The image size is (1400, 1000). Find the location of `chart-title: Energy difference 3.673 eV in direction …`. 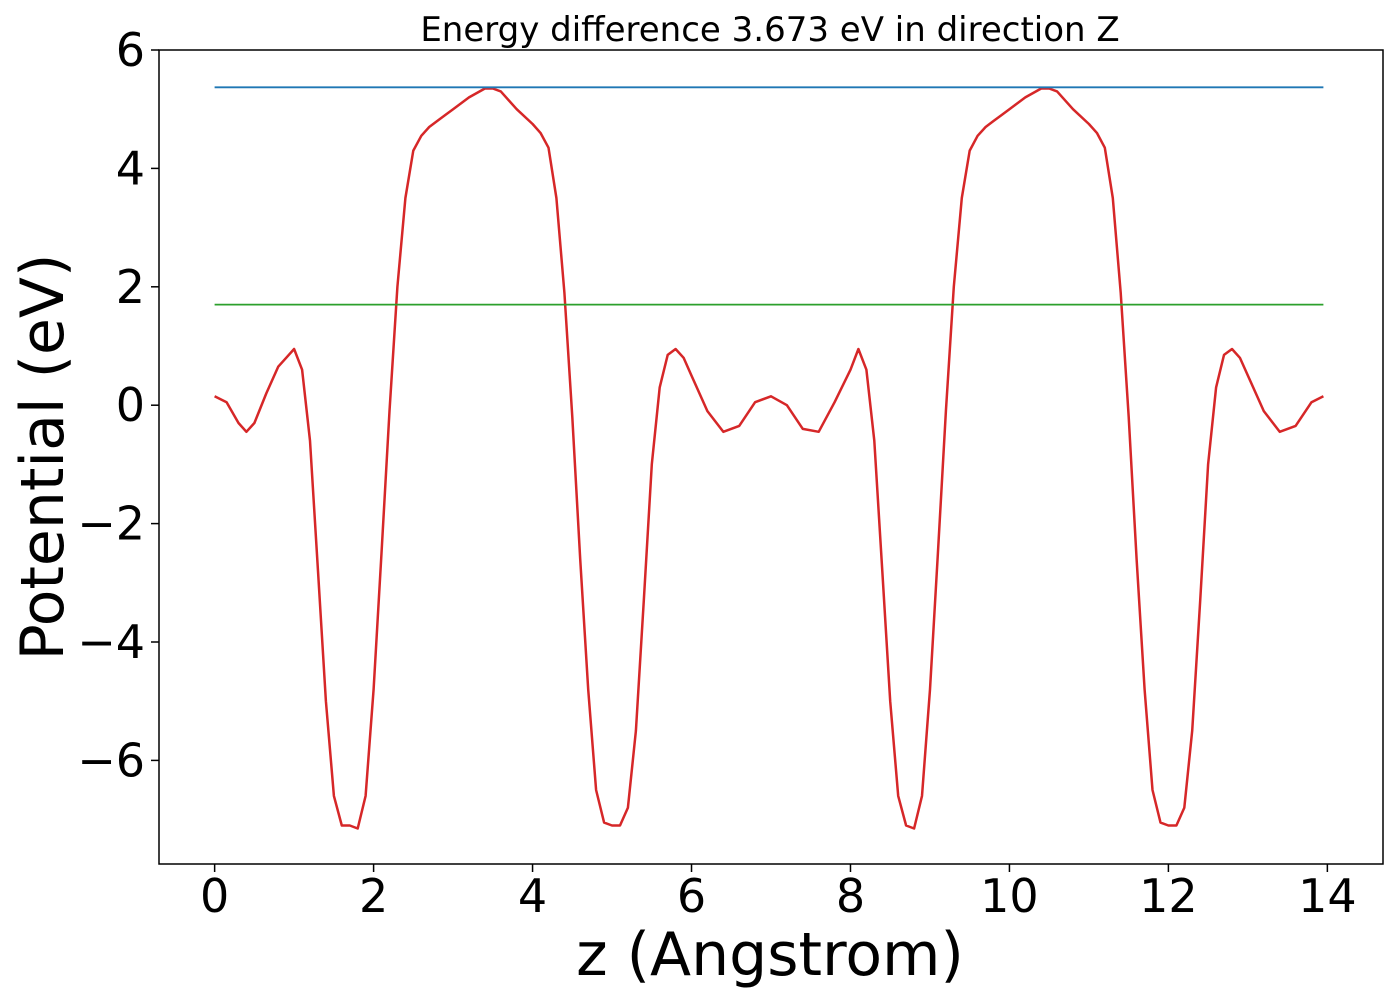

chart-title: Energy difference 3.673 eV in direction … is located at coordinates (769, 30).